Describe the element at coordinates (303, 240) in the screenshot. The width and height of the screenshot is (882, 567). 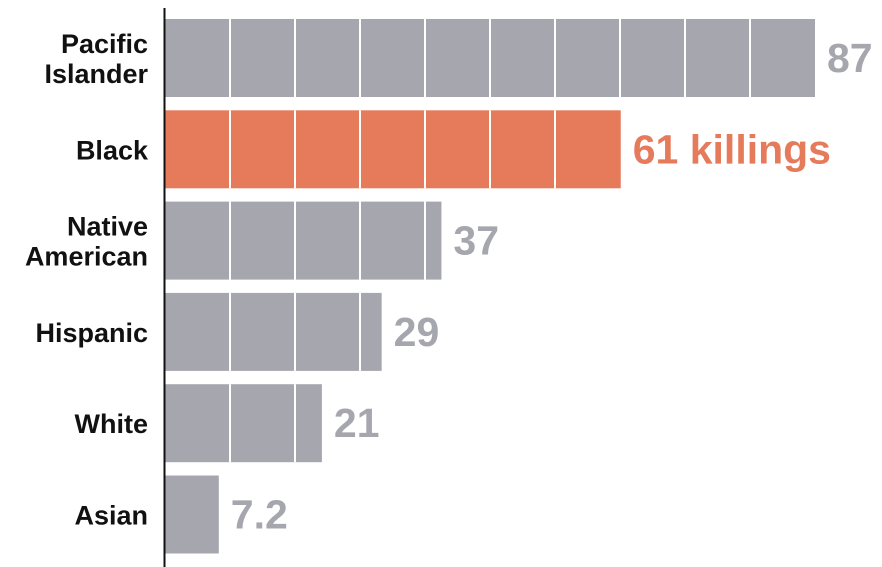
I see `bar-native-american` at that location.